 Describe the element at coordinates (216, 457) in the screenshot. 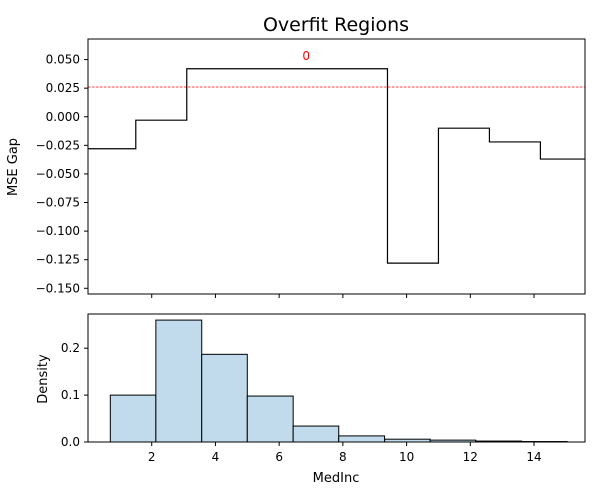

I see `x-tick-label: 4` at that location.